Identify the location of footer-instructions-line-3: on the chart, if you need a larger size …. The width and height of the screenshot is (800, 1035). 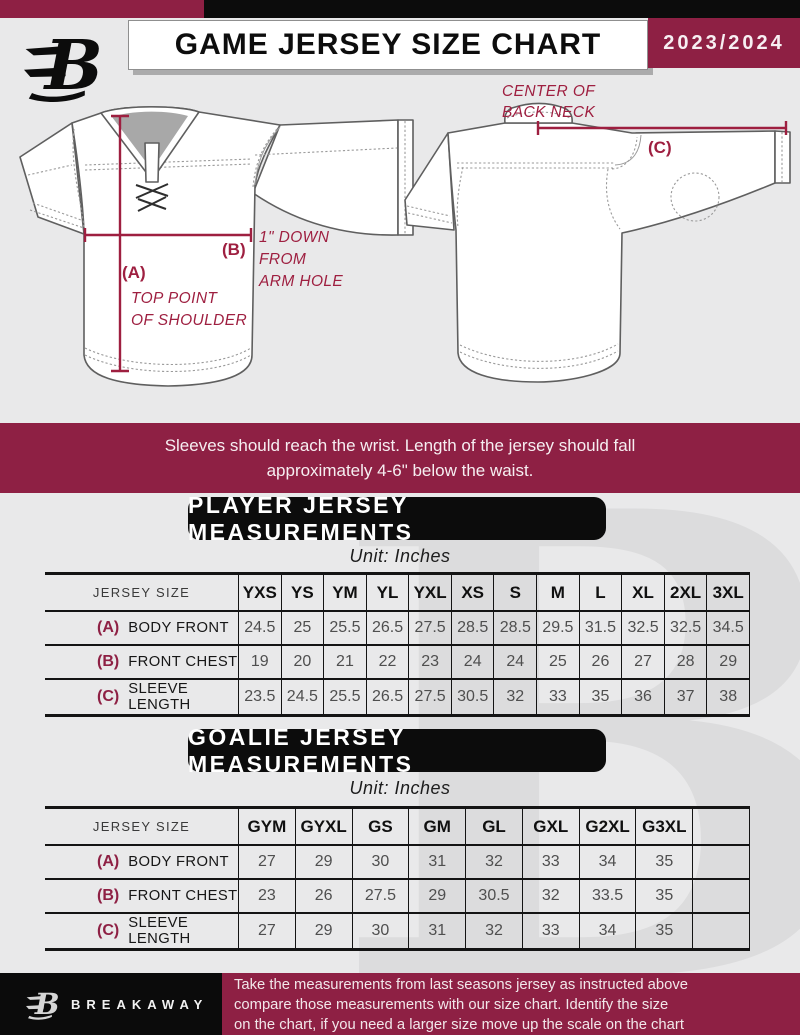
(459, 1025).